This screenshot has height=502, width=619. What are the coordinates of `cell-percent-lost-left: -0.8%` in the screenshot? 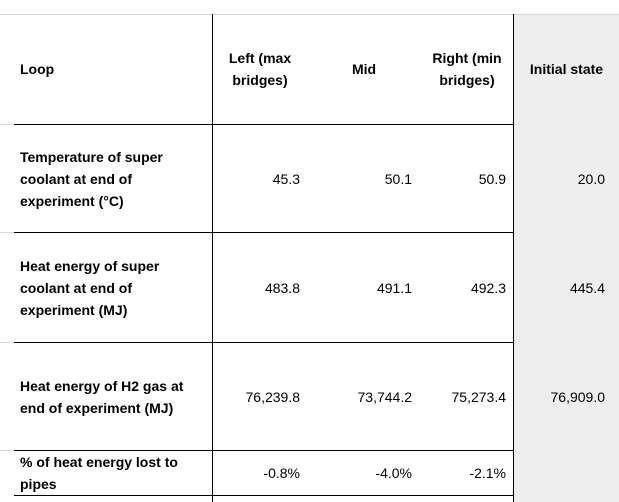 It's located at (281, 473).